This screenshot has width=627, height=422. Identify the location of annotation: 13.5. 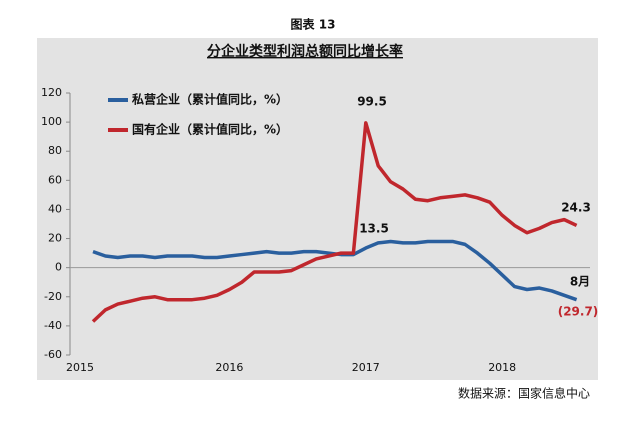
(374, 229).